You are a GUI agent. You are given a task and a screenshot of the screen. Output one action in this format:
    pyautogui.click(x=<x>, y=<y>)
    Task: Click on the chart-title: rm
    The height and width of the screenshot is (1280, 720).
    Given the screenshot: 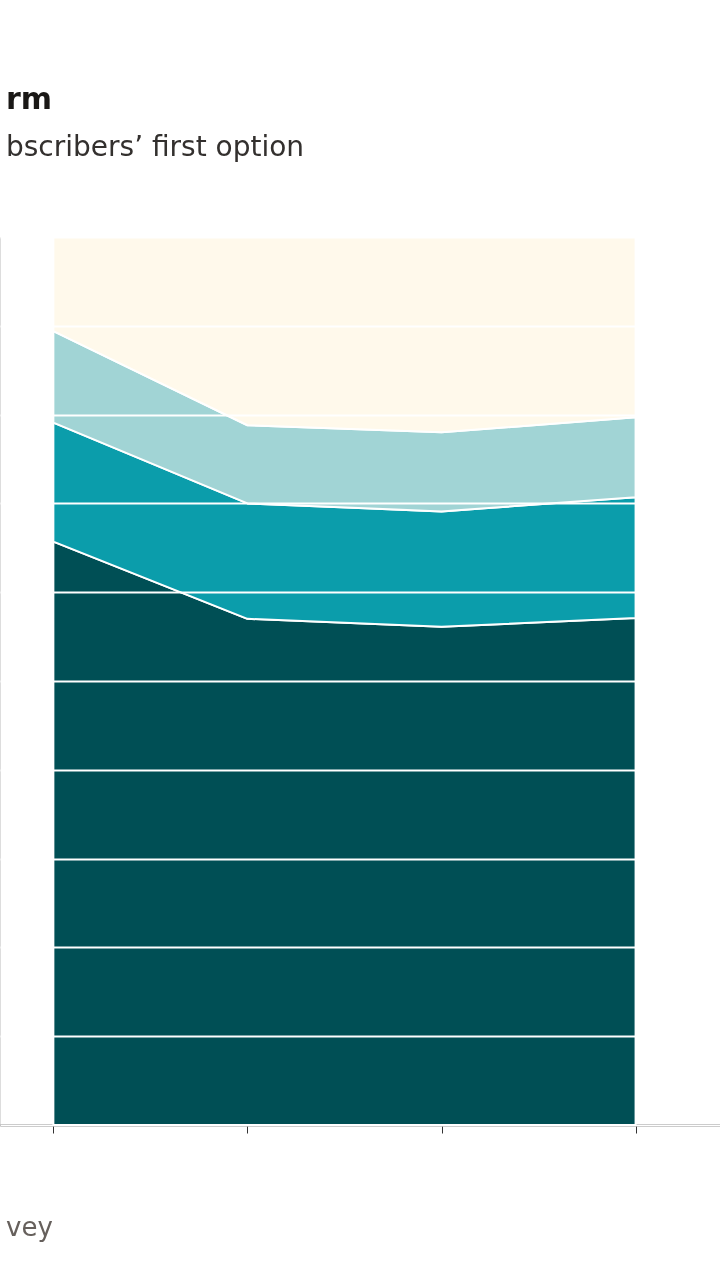 What is the action you would take?
    pyautogui.click(x=29, y=98)
    